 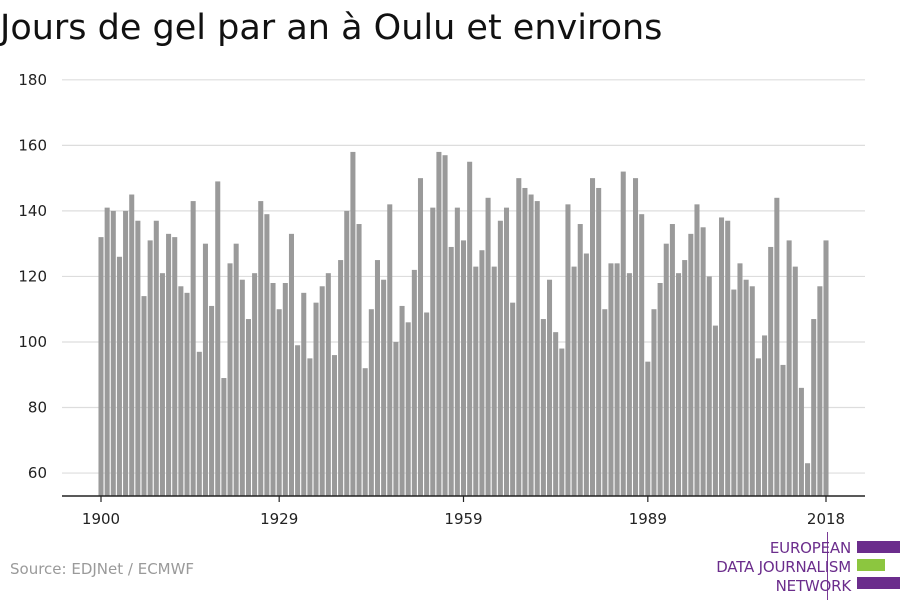 I want to click on bar-1923, so click(x=242, y=387).